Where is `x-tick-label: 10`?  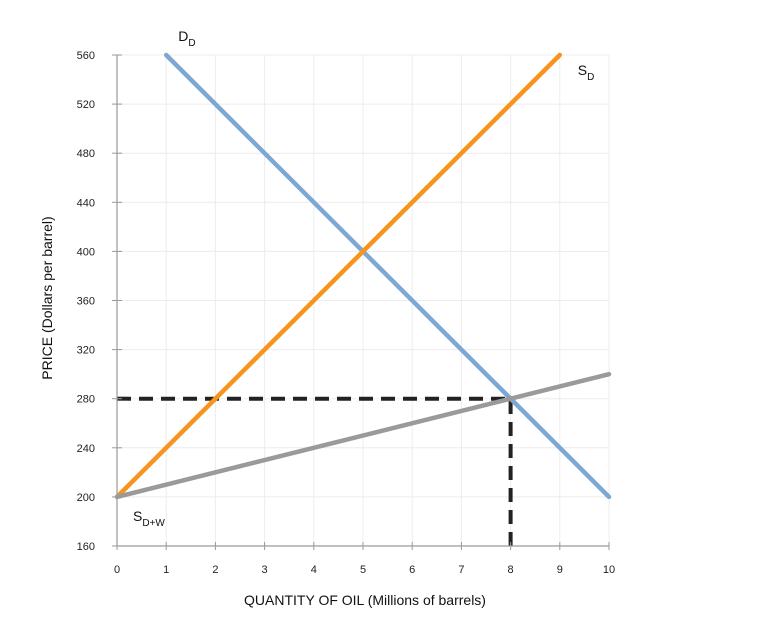 x-tick-label: 10 is located at coordinates (609, 570).